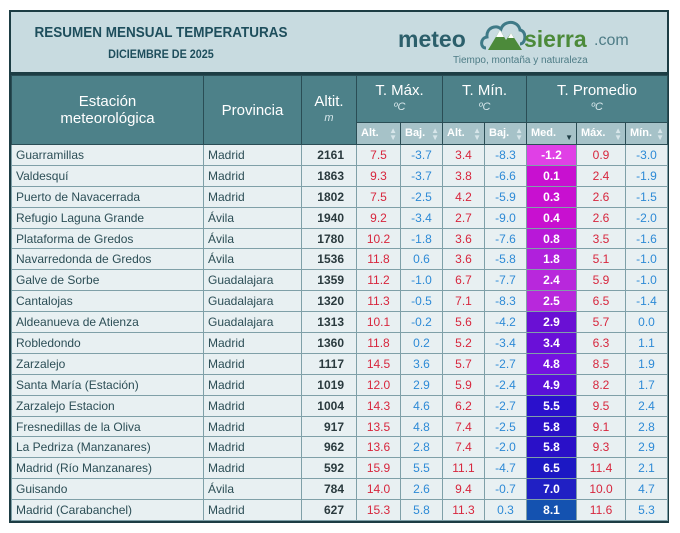  I want to click on tmax-low: 5.8, so click(421, 510).